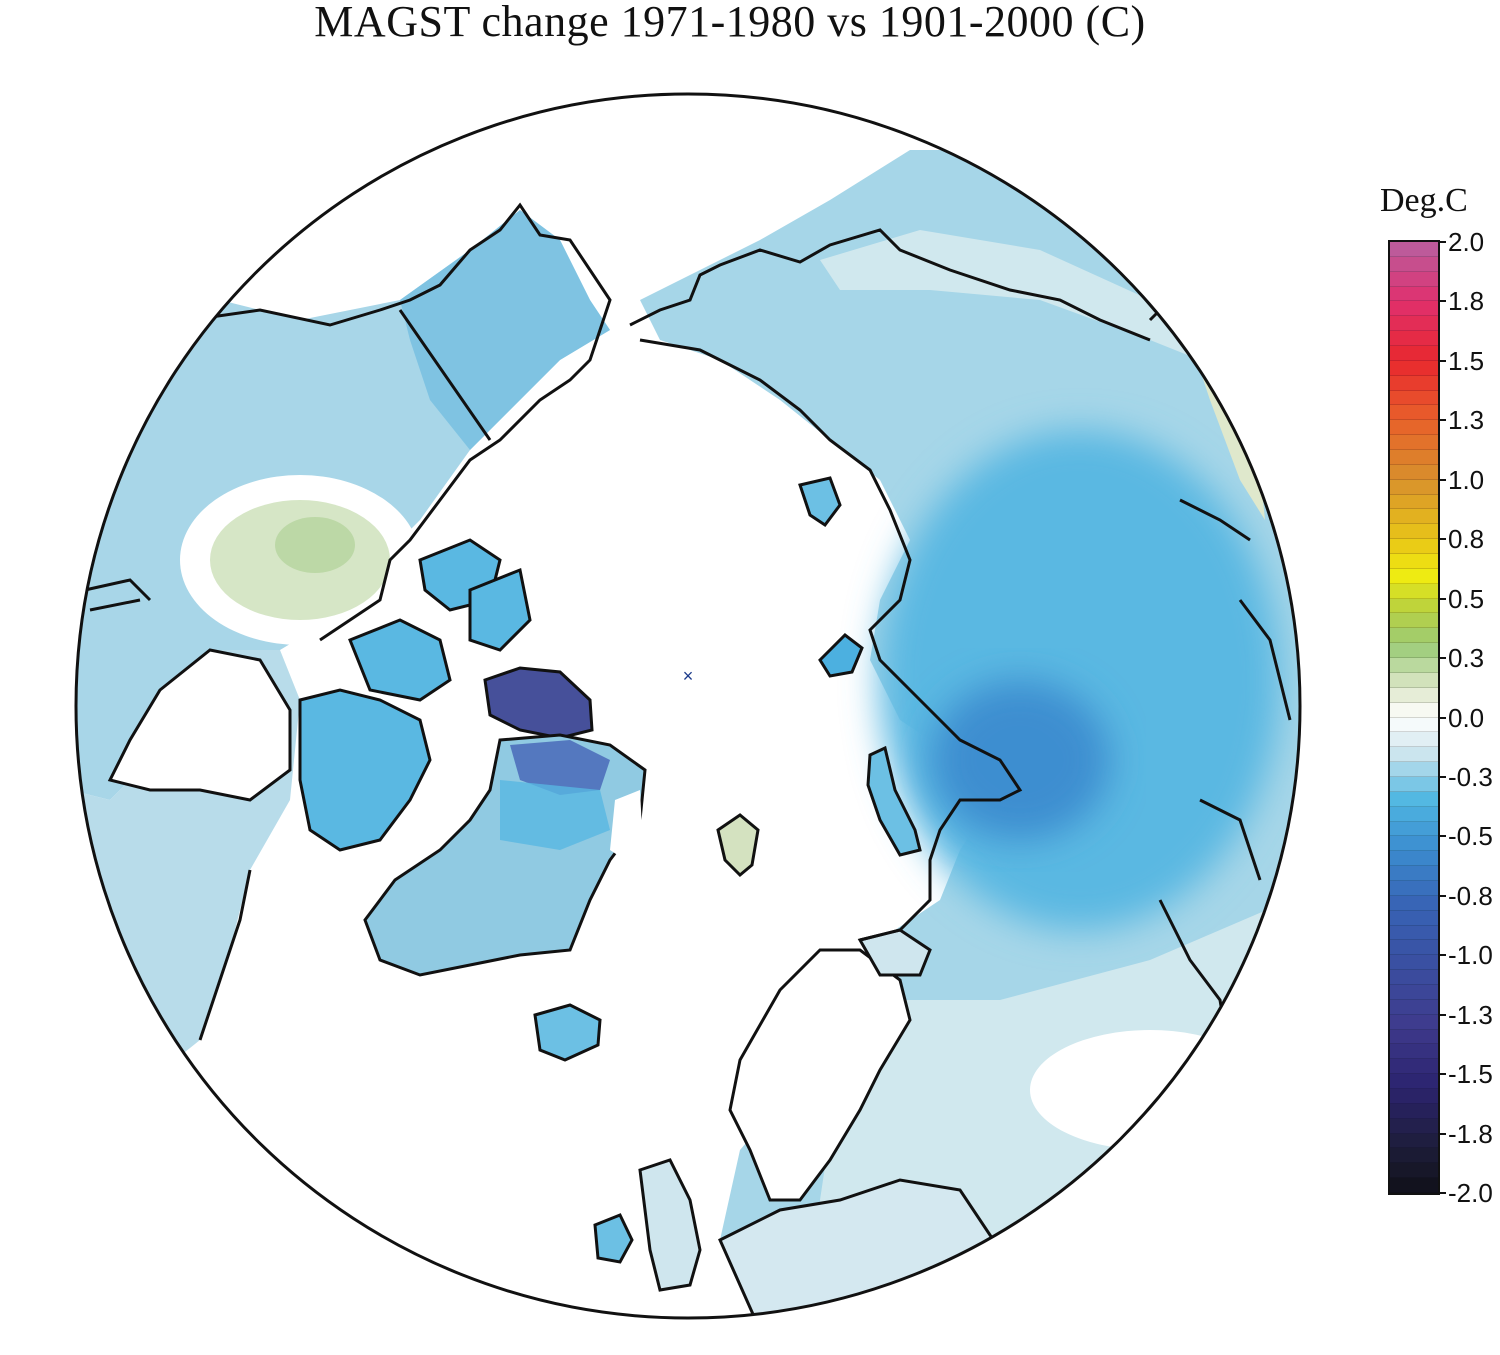  Describe the element at coordinates (670, 1225) in the screenshot. I see `land-britain` at that location.